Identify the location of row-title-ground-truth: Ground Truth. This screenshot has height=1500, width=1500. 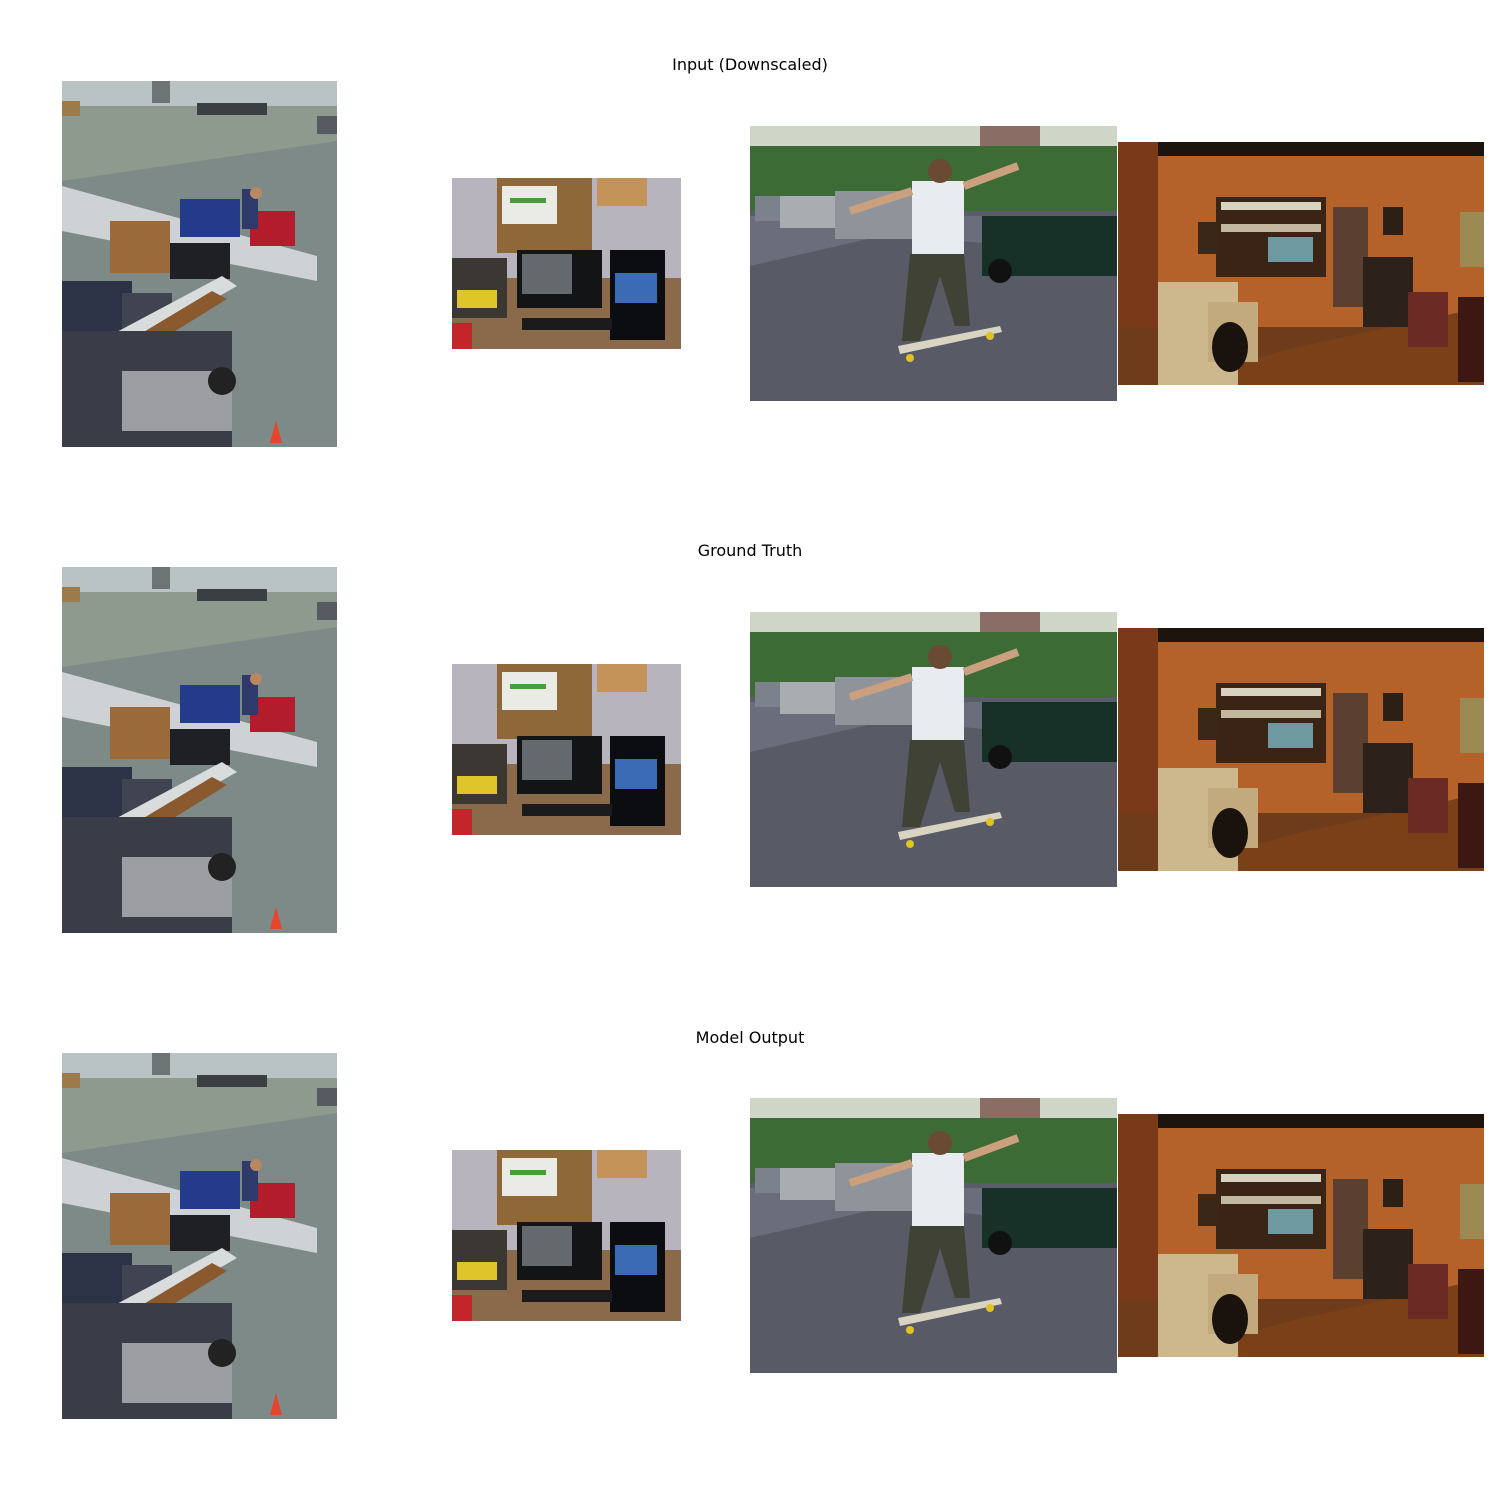
(750, 550).